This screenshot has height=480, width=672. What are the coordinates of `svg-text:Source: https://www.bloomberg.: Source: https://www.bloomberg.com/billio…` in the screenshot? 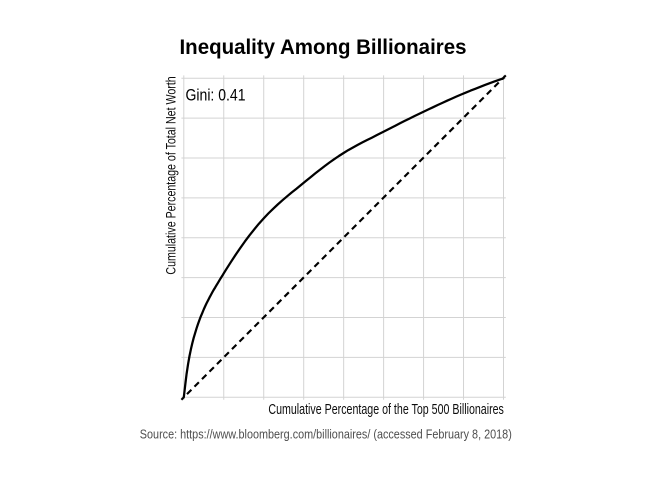 It's located at (326, 434).